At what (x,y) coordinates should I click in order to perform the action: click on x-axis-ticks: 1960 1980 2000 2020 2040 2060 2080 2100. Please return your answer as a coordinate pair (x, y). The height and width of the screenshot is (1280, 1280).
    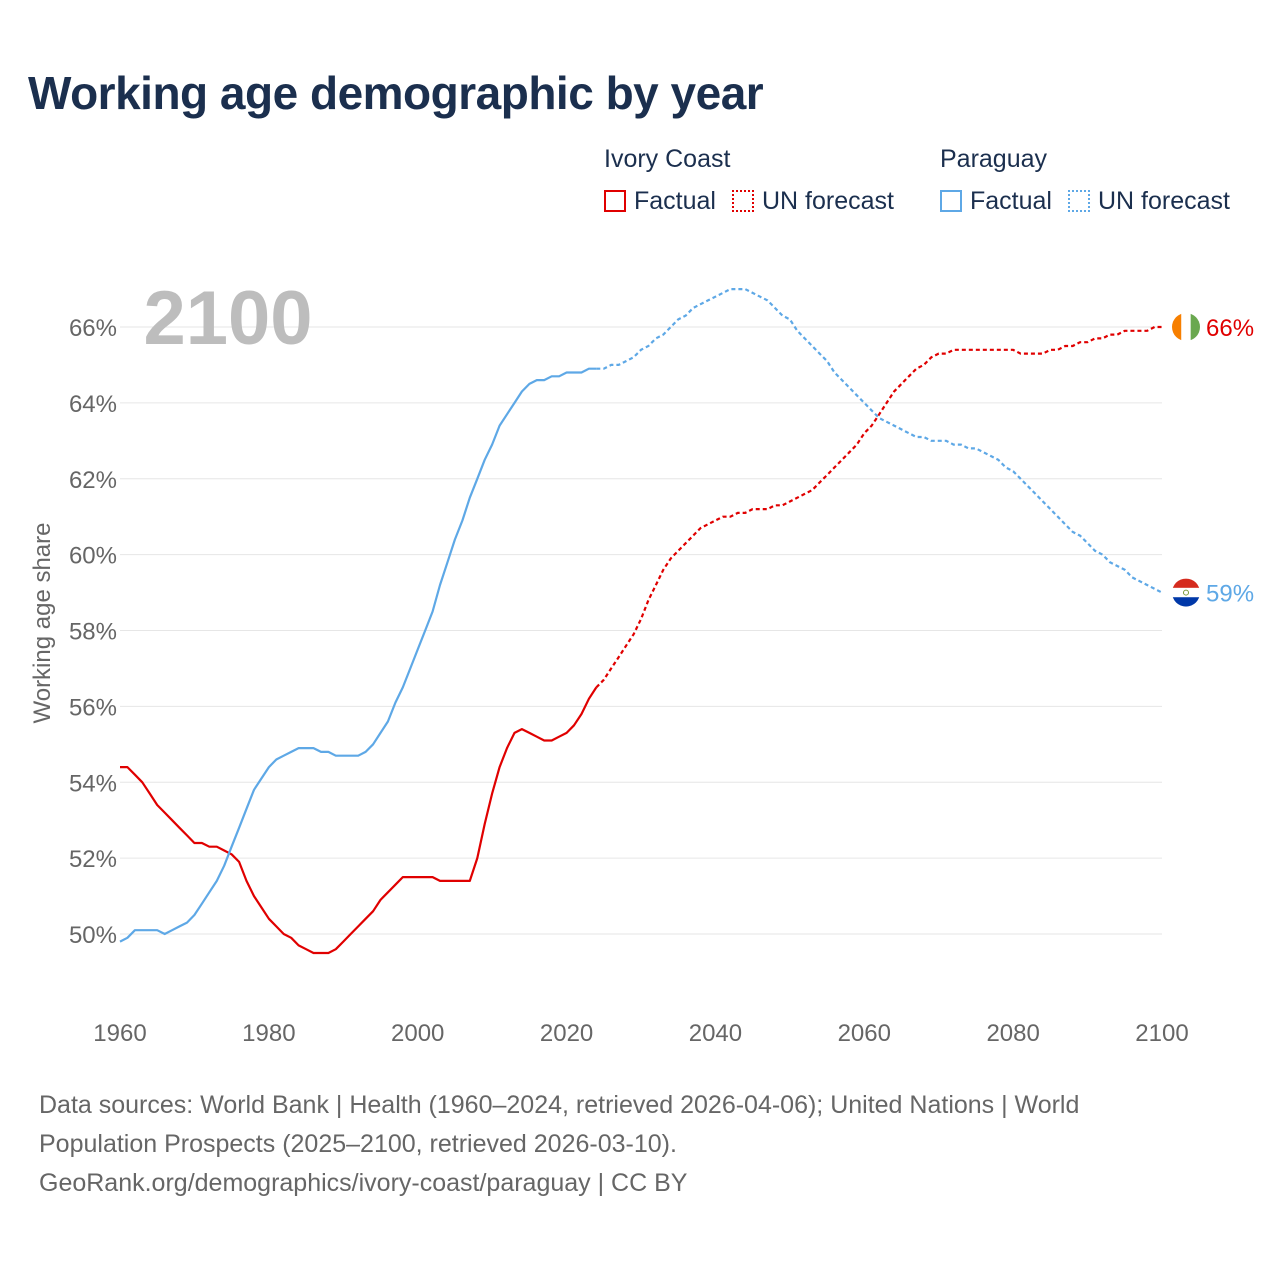
    Looking at the image, I should click on (640, 1033).